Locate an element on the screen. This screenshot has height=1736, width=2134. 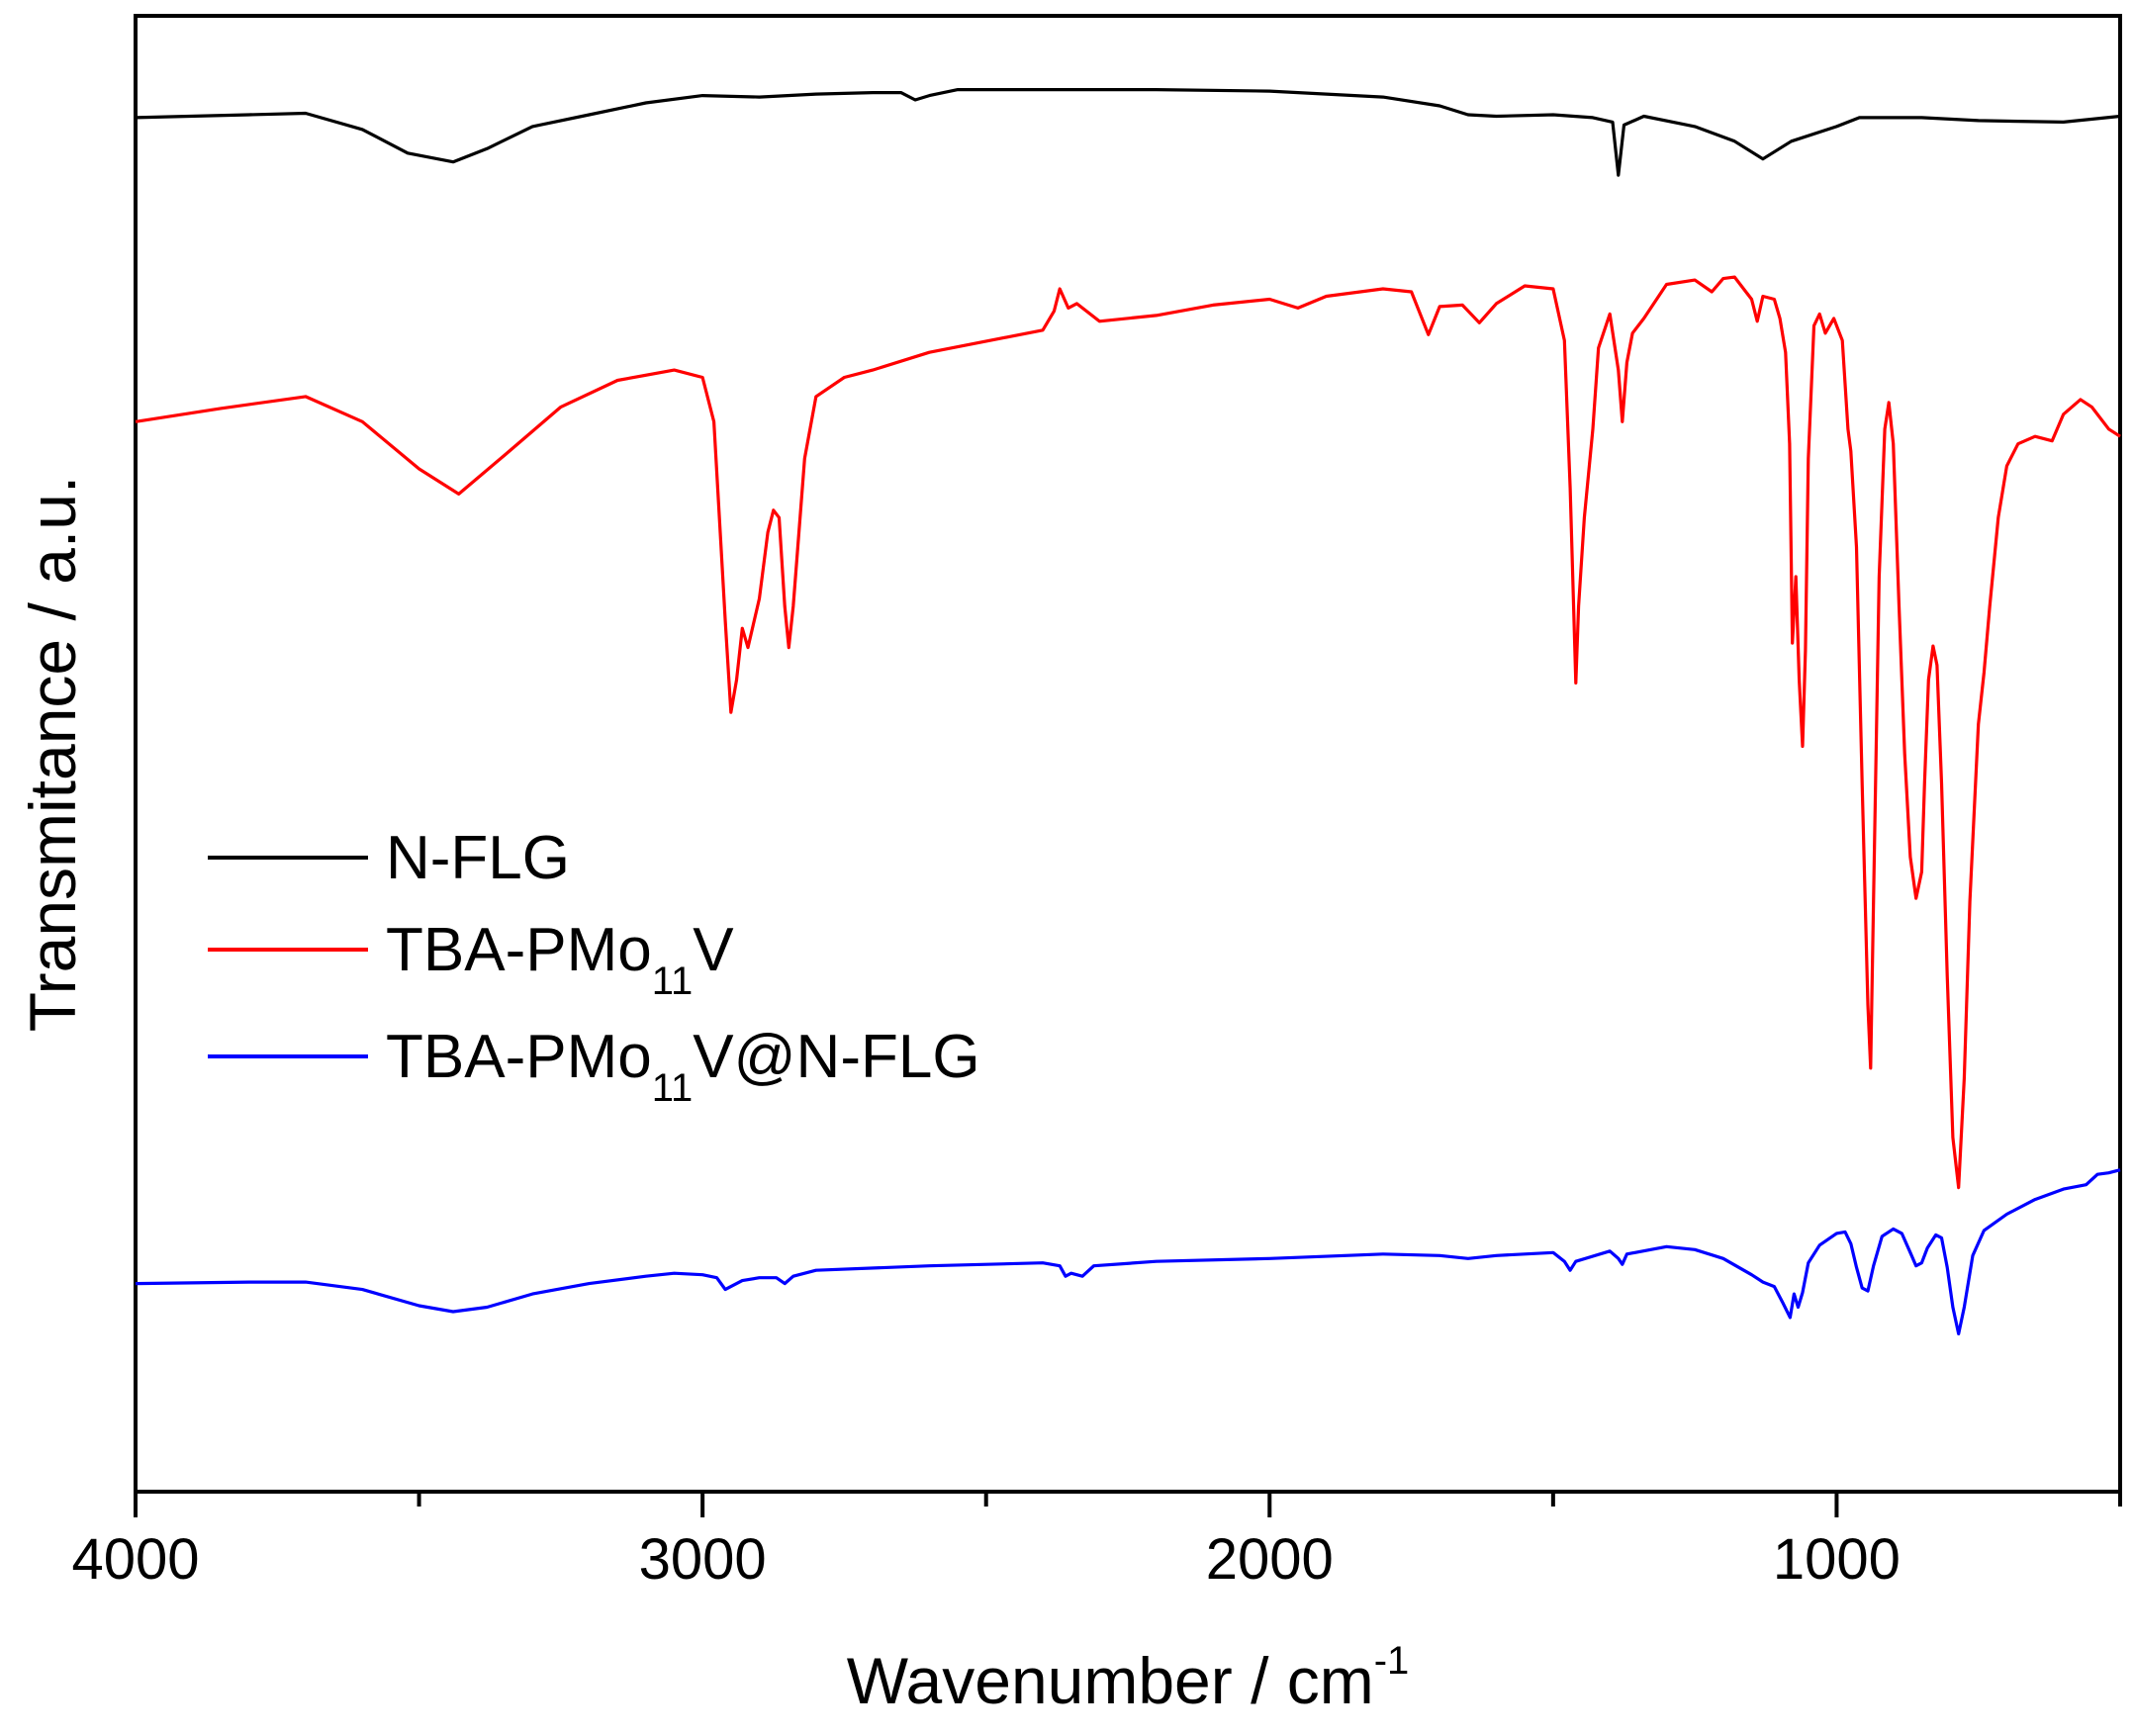
x-axis-title-sup: -1 is located at coordinates (1392, 1661).